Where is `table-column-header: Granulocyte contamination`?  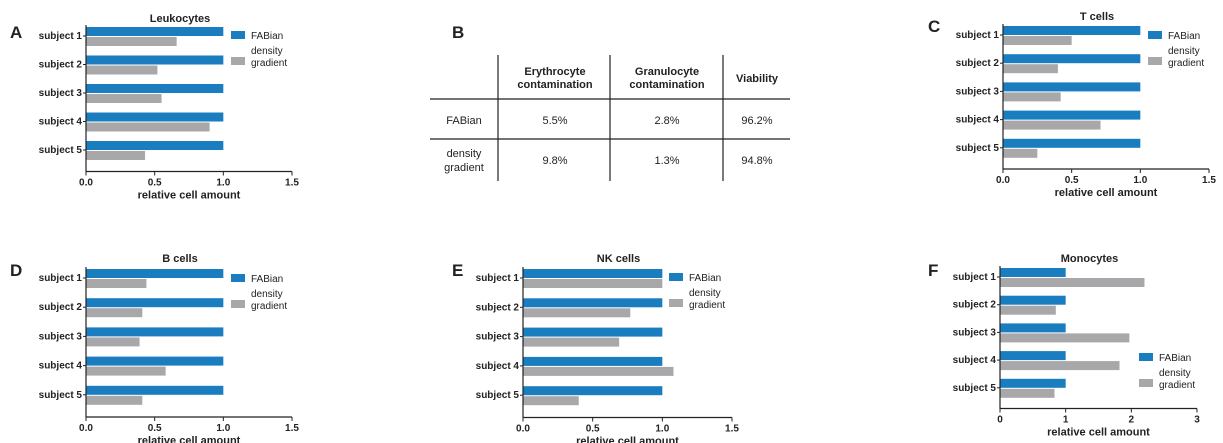
table-column-header: Granulocyte contamination is located at coordinates (666, 78).